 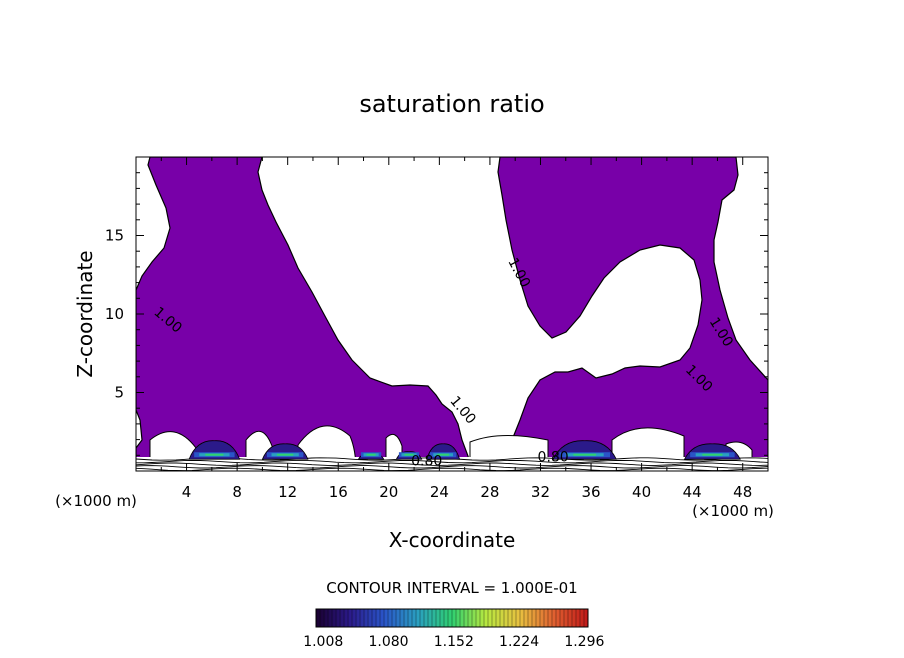 I want to click on x-axis-label: X-coordinate, so click(x=452, y=540).